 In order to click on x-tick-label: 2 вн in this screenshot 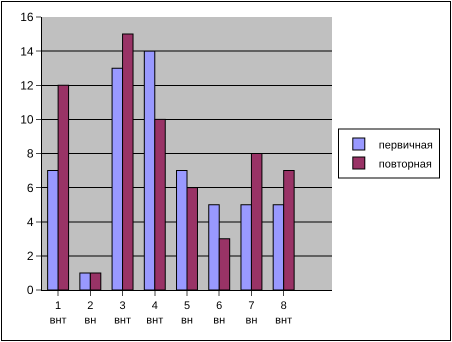, I will do `click(90, 313)`.